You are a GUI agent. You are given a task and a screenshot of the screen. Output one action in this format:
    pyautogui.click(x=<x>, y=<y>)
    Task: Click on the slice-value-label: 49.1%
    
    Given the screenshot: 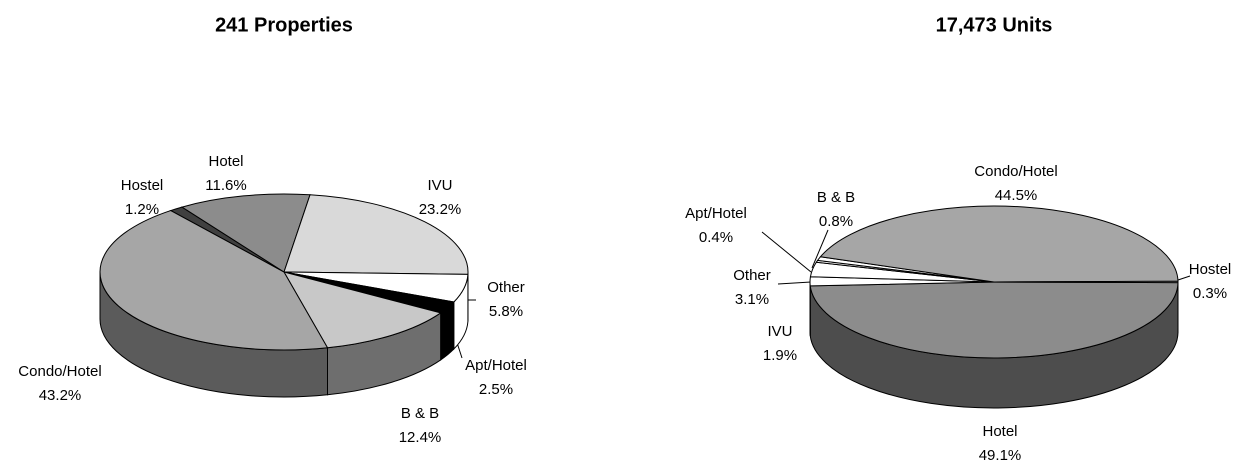 What is the action you would take?
    pyautogui.click(x=1000, y=455)
    